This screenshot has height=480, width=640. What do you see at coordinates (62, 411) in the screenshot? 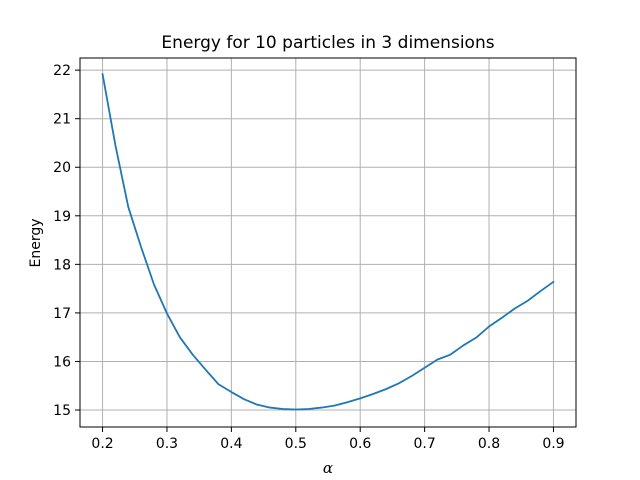
I see `y-tick-label: 15` at bounding box center [62, 411].